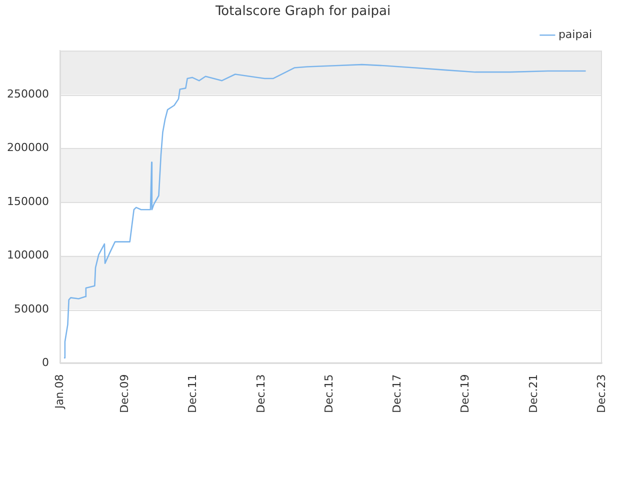  I want to click on y-tick-label: 50000, so click(31, 309).